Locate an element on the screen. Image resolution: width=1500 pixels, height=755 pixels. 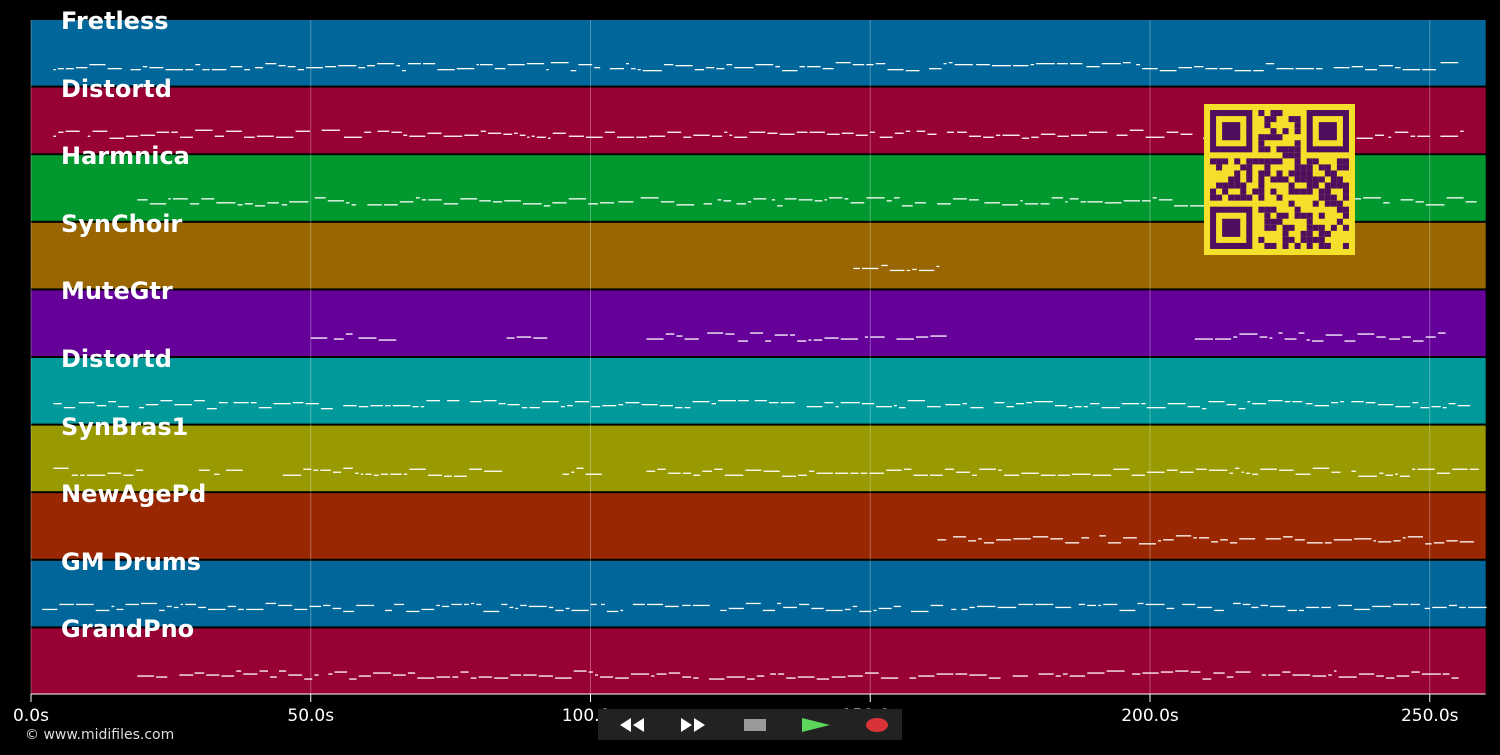
track-name: MuteGtr is located at coordinates (117, 291).